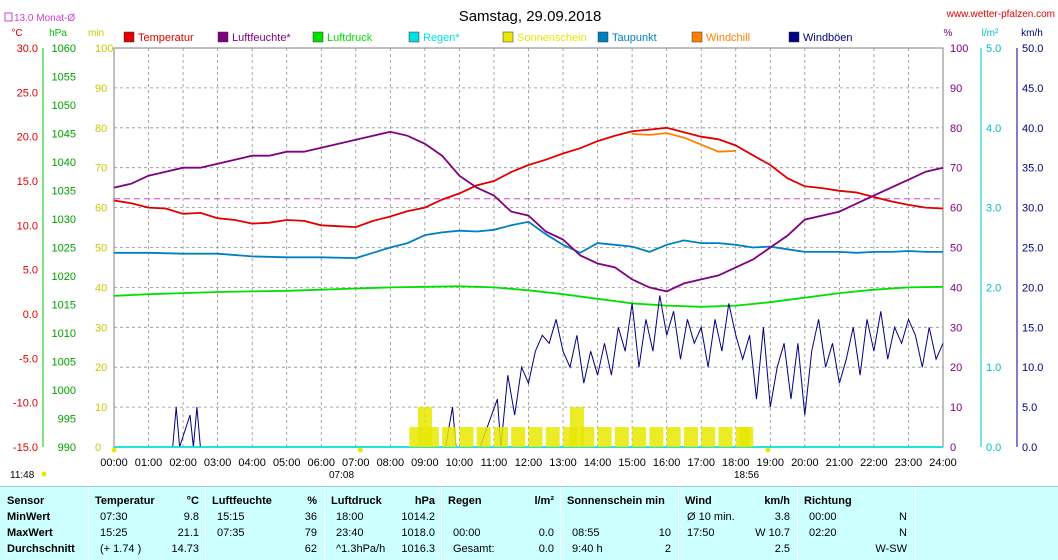 The width and height of the screenshot is (1058, 560). Describe the element at coordinates (840, 463) in the screenshot. I see `x-tick: 21:00` at that location.